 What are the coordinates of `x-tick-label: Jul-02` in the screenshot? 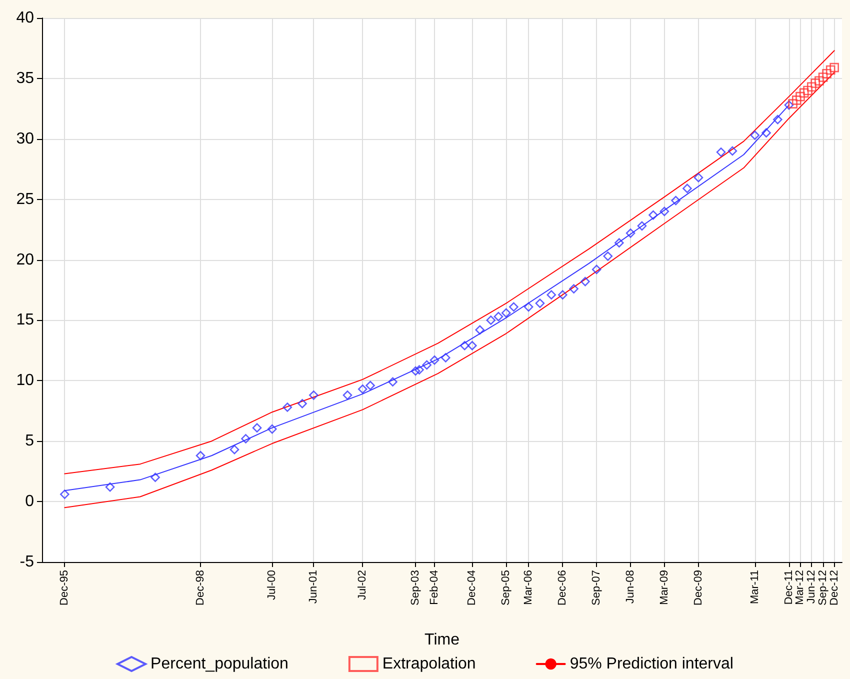 It's located at (362, 585).